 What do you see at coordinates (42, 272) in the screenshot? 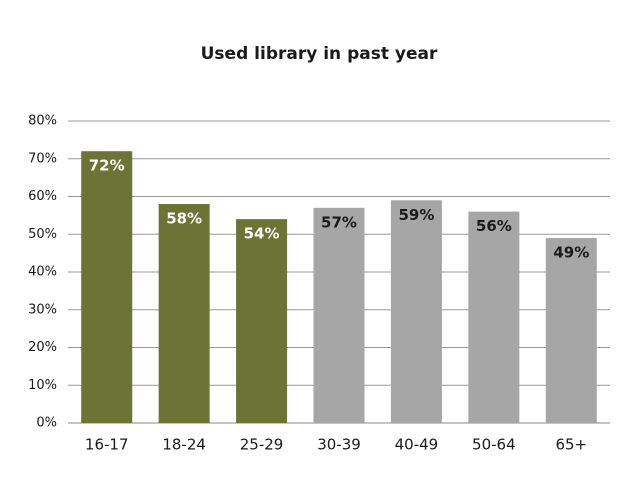
I see `y-tick-label: 40%` at bounding box center [42, 272].